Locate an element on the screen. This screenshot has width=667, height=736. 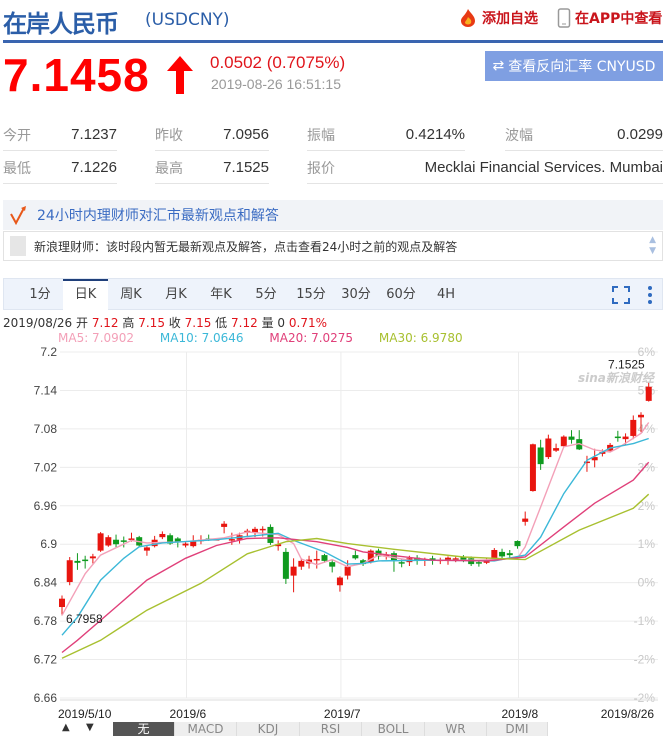
info-vol-label: 量 is located at coordinates (267, 323).